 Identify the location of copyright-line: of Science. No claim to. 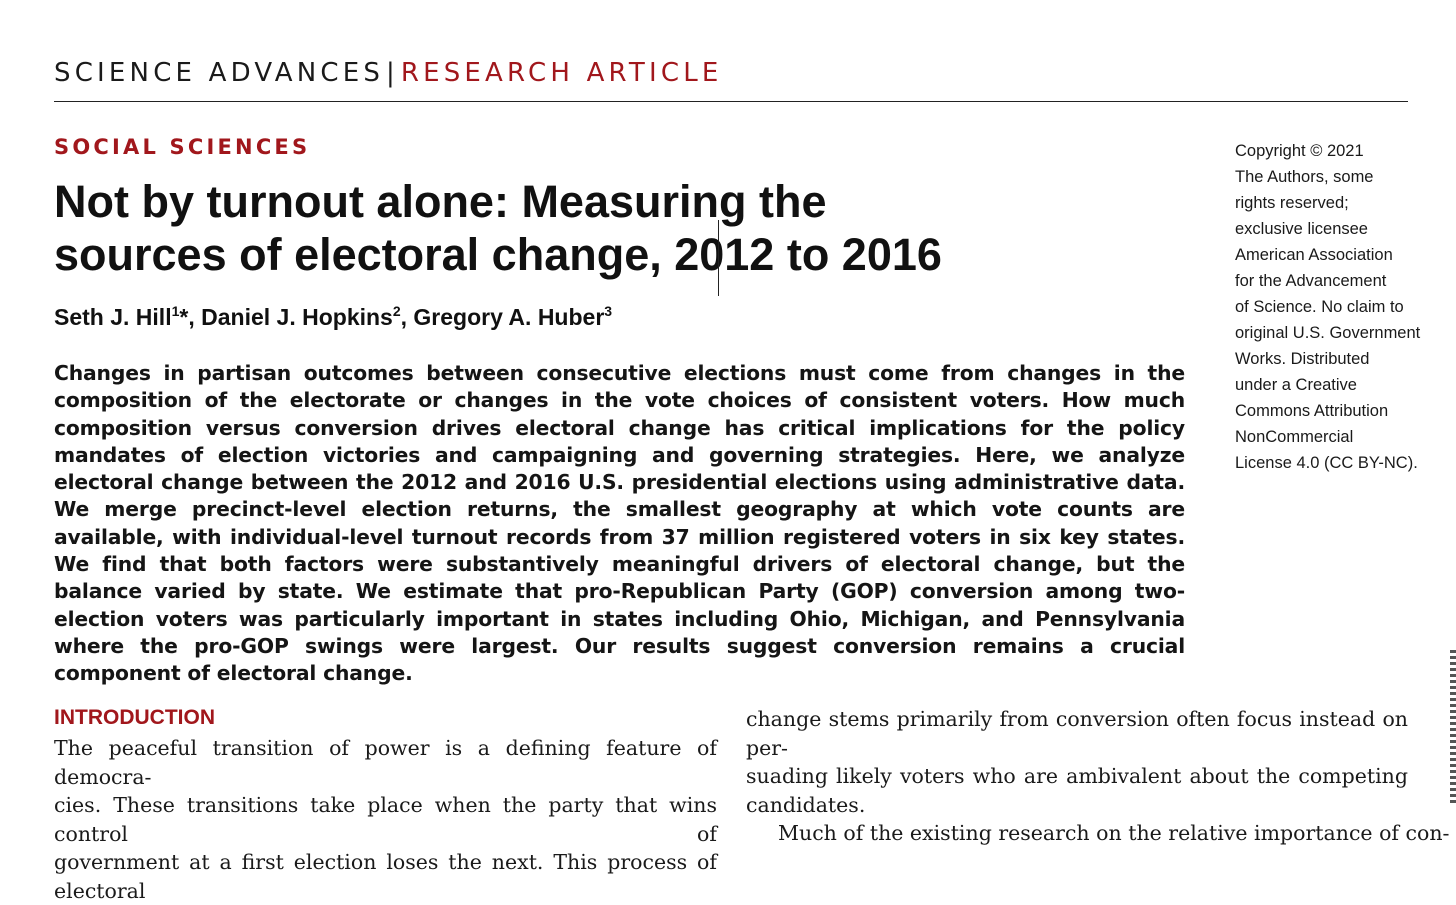
(1319, 307).